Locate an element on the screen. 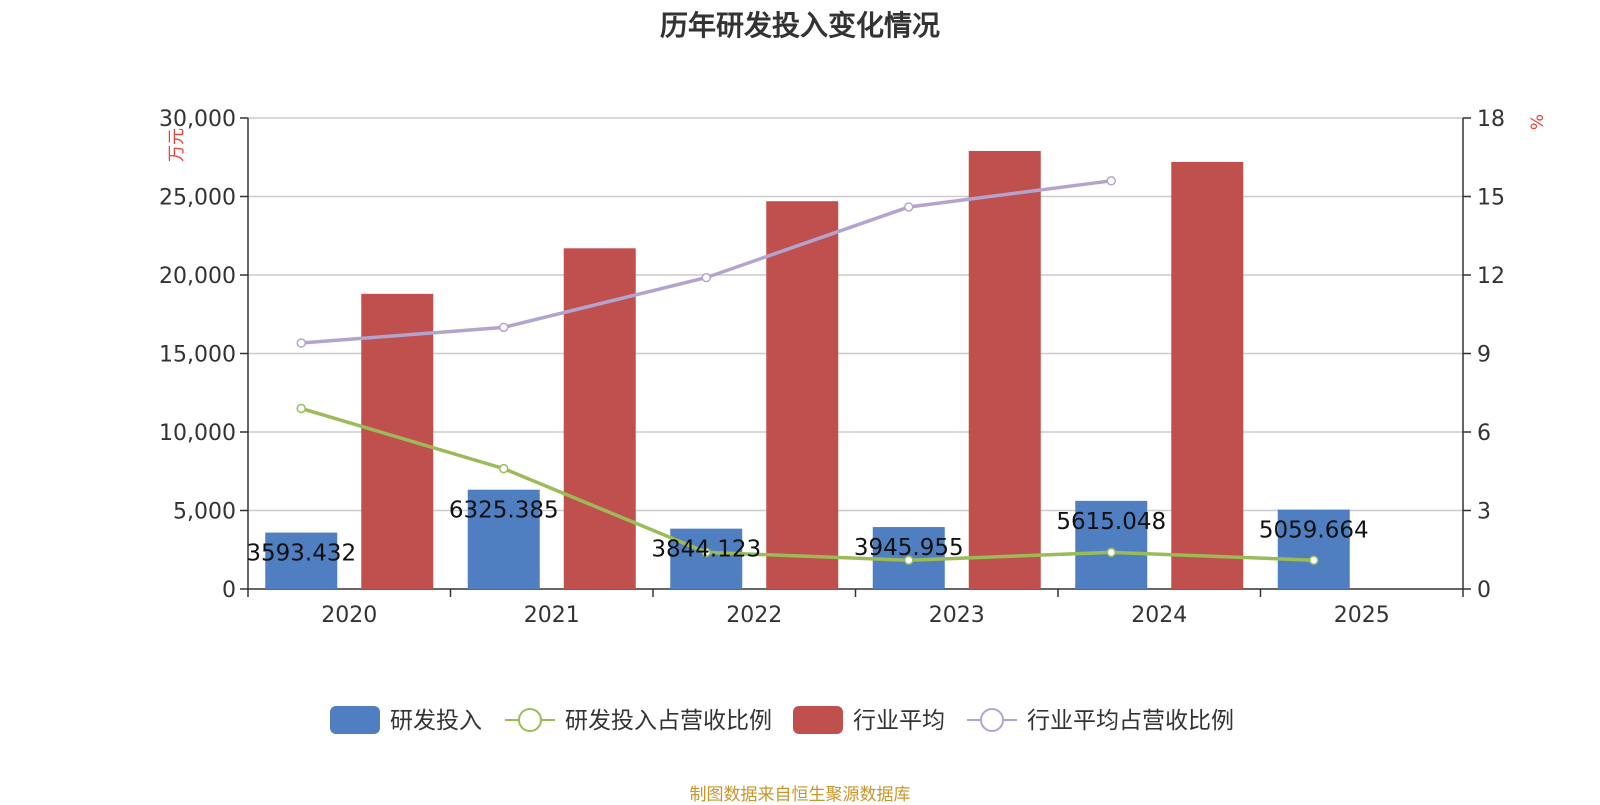 The height and width of the screenshot is (805, 1600). legend-label: 行业平均占营收比例 is located at coordinates (1130, 721).